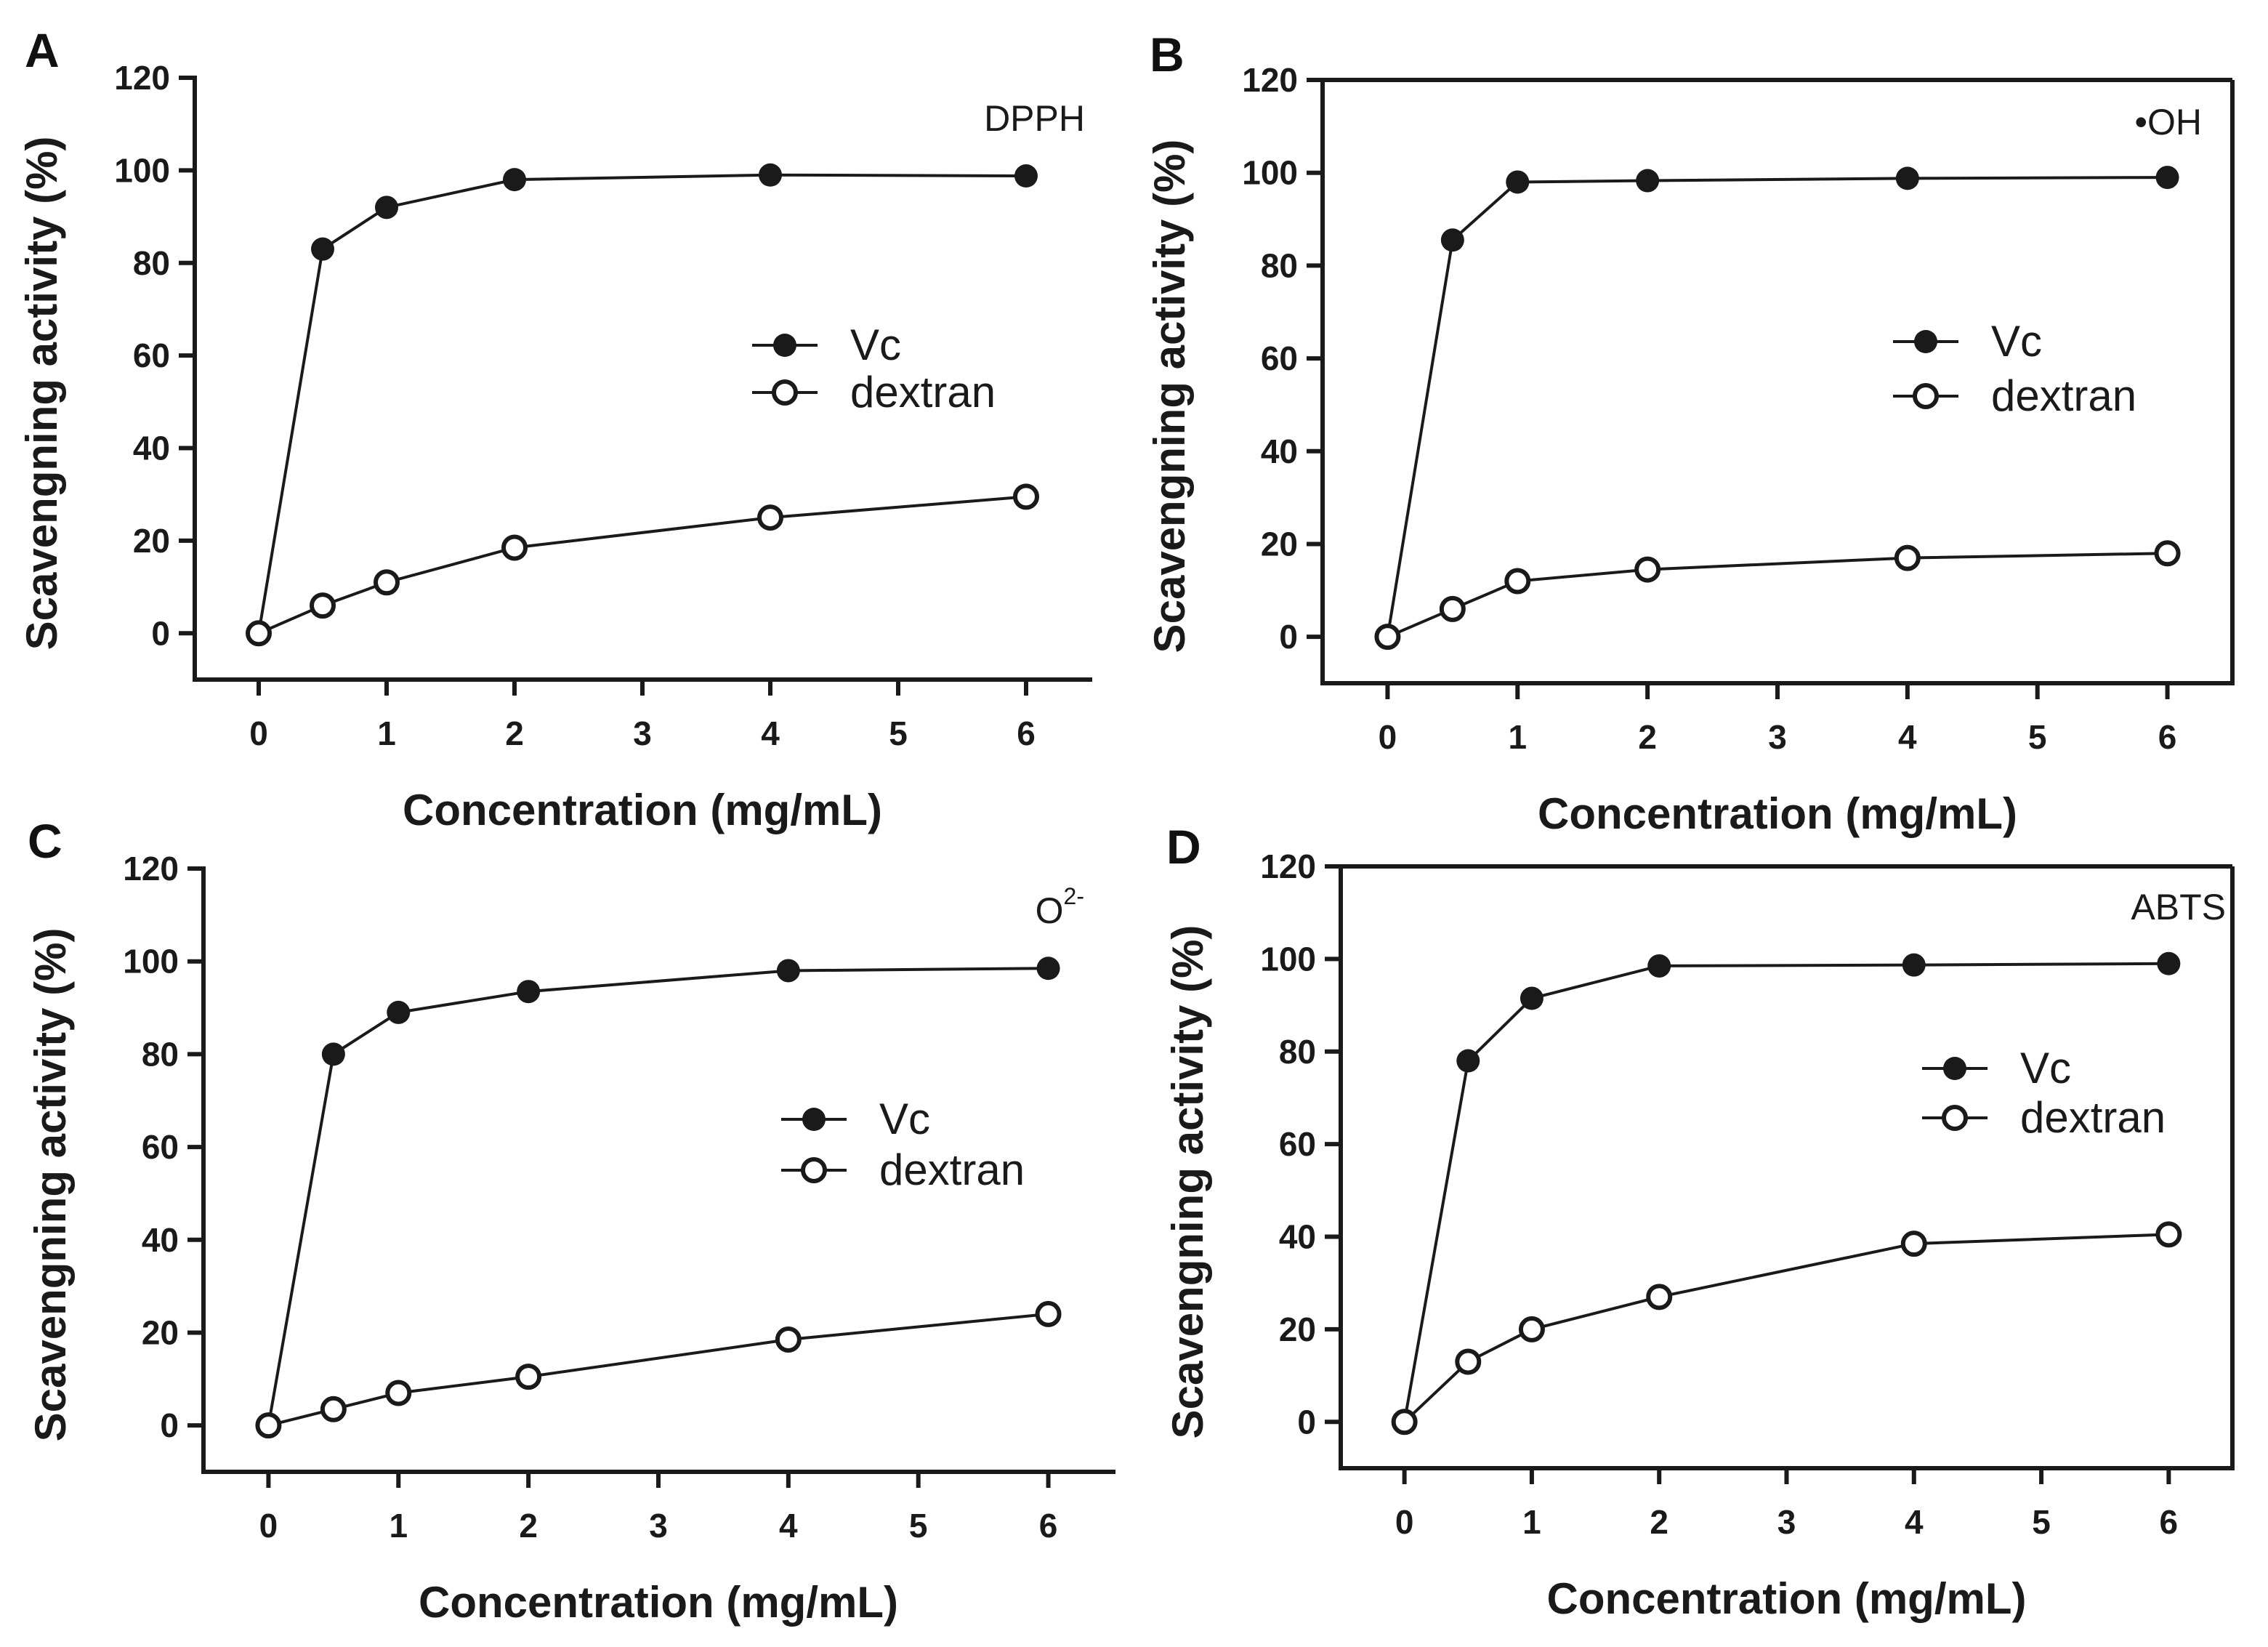 The image size is (2268, 1647). What do you see at coordinates (1060, 907) in the screenshot?
I see `panel-annotation: O2-` at bounding box center [1060, 907].